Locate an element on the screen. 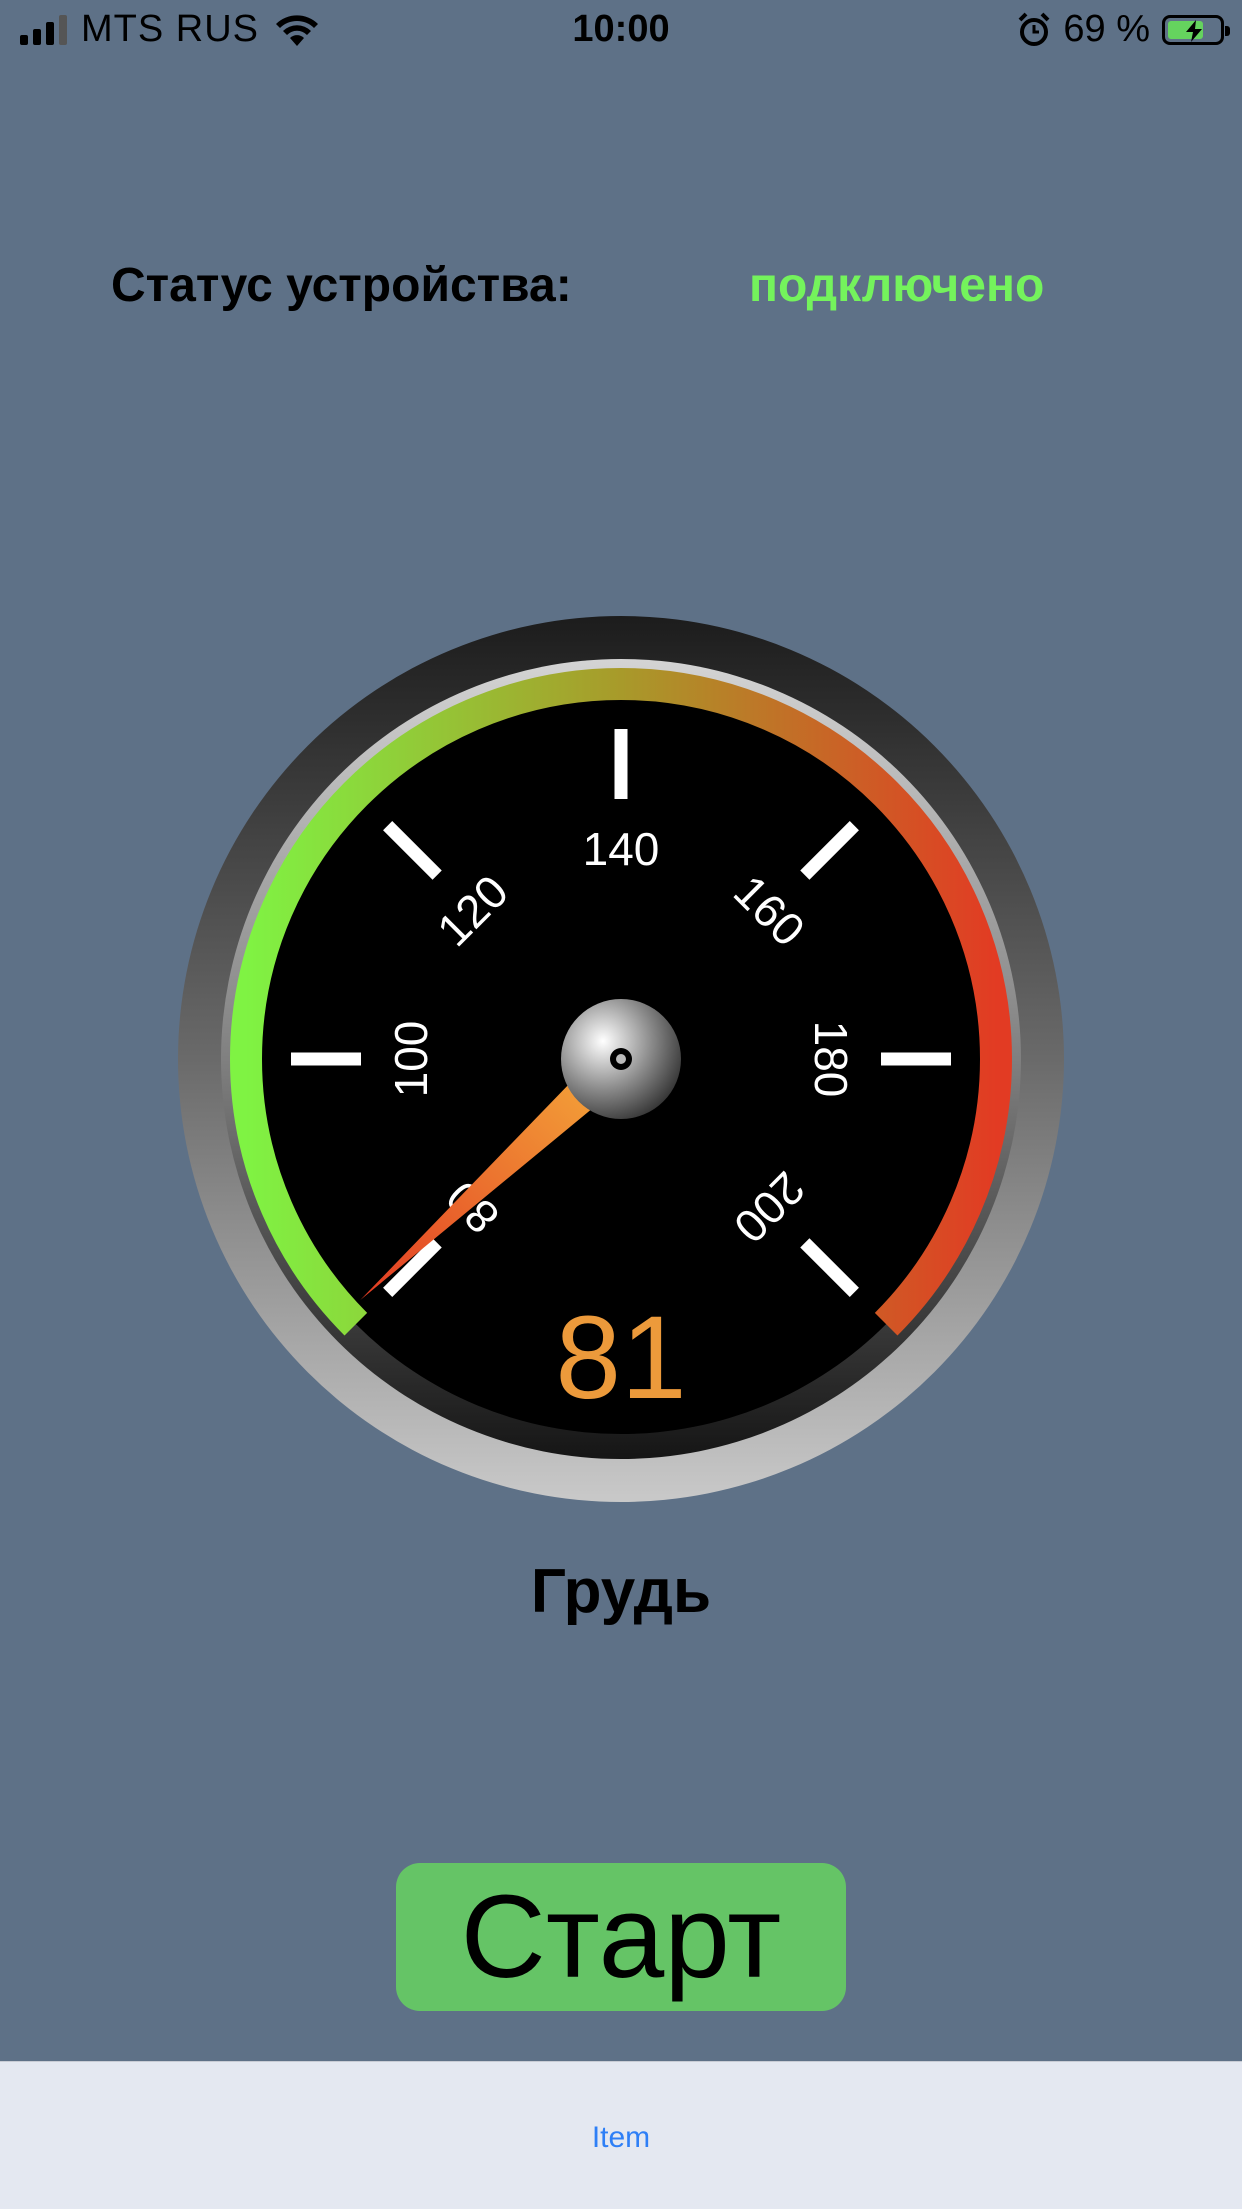 Image resolution: width=1242 pixels, height=2209 pixels. gauge-tick-label: 140 is located at coordinates (621, 849).